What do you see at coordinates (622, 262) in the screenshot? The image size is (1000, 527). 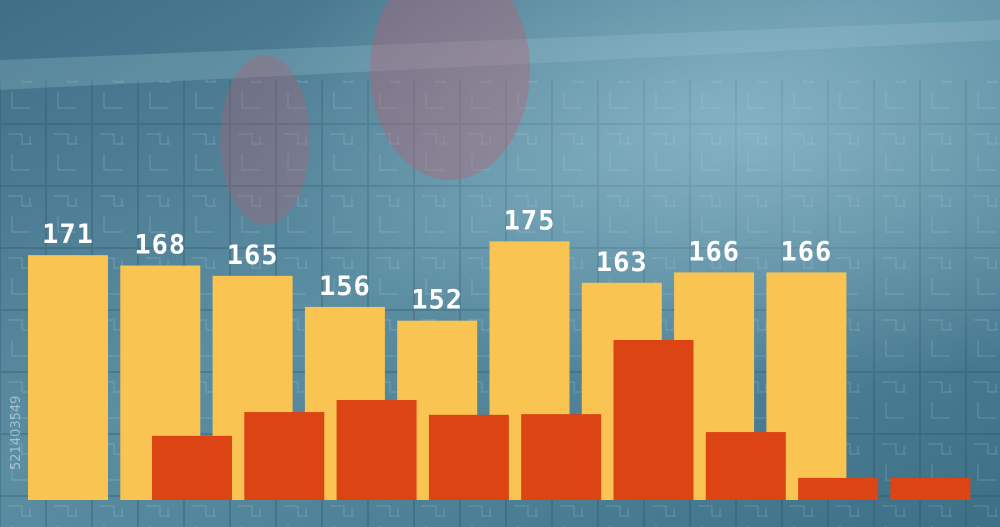 I see `value-label: 163` at bounding box center [622, 262].